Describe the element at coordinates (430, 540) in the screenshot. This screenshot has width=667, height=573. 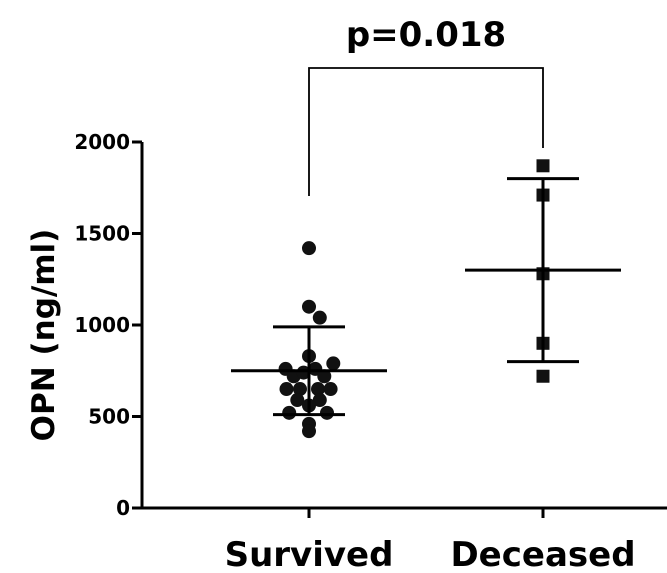
I see `x-ticks: Survived Deceased` at that location.